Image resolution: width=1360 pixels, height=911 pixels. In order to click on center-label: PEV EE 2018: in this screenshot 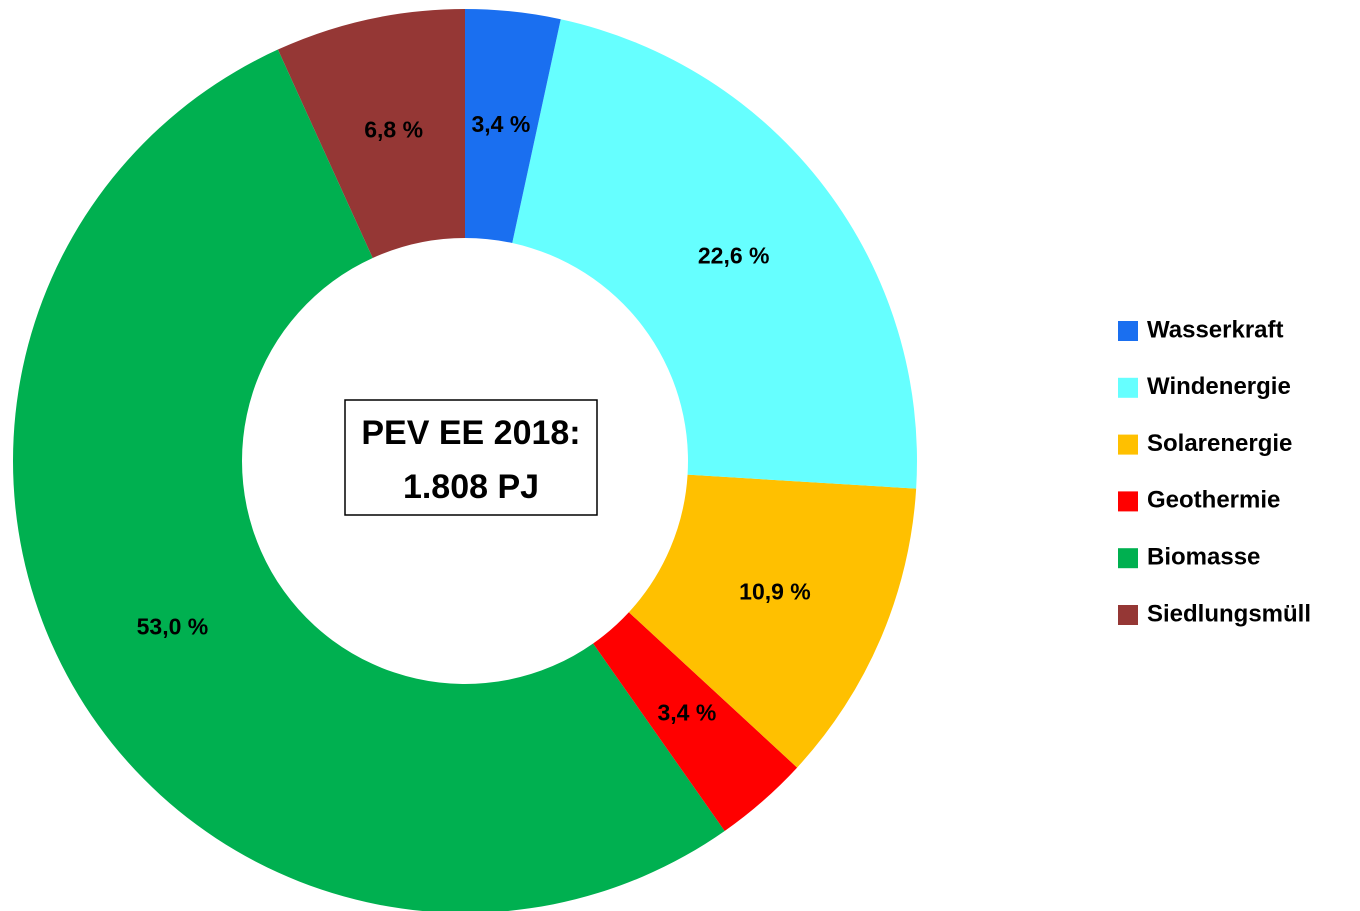, I will do `click(470, 433)`.